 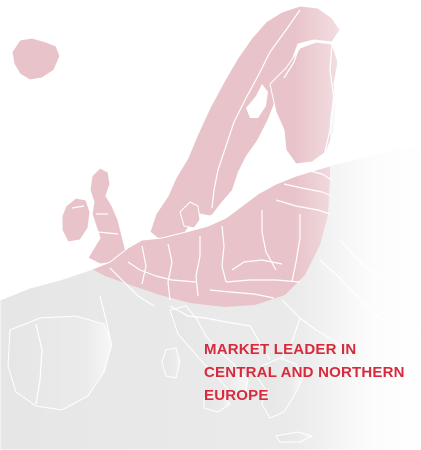 I want to click on caption-line-3: EUROPE, so click(x=236, y=395).